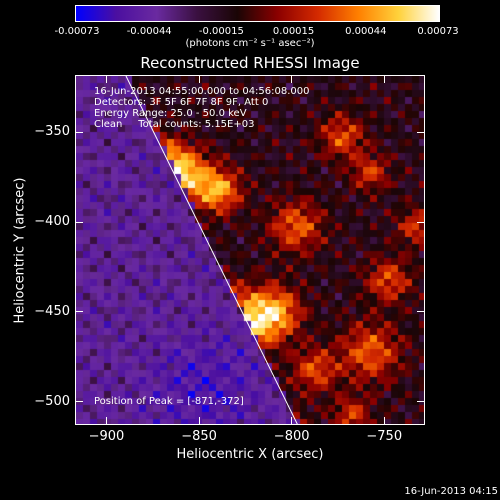 This screenshot has width=500, height=500. Describe the element at coordinates (169, 401) in the screenshot. I see `peak-position: Position of Peak = [-871,-372]` at that location.